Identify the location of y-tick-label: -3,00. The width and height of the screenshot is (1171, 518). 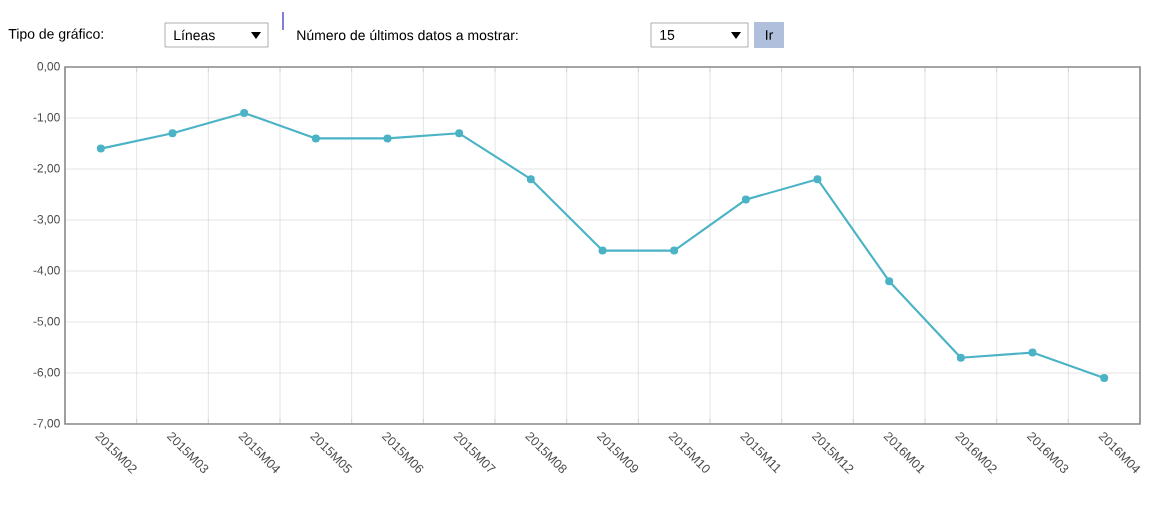
(46, 220).